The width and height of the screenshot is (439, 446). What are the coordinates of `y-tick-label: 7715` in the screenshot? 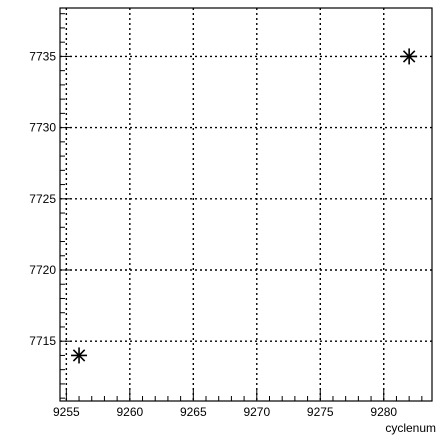 It's located at (42, 341).